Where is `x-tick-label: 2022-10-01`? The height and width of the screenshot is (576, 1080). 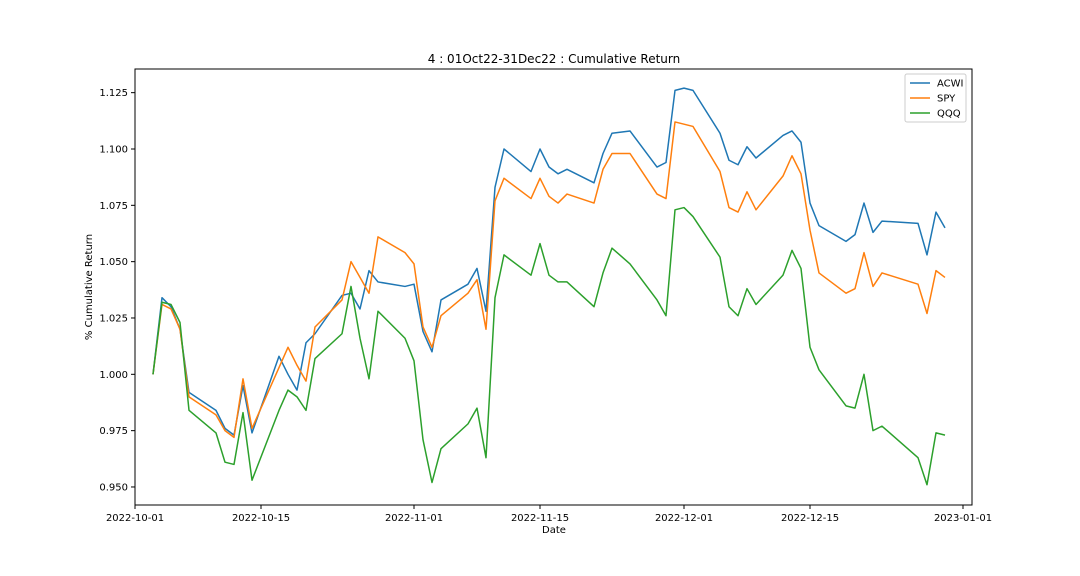
x-tick-label: 2022-10-01 is located at coordinates (135, 518).